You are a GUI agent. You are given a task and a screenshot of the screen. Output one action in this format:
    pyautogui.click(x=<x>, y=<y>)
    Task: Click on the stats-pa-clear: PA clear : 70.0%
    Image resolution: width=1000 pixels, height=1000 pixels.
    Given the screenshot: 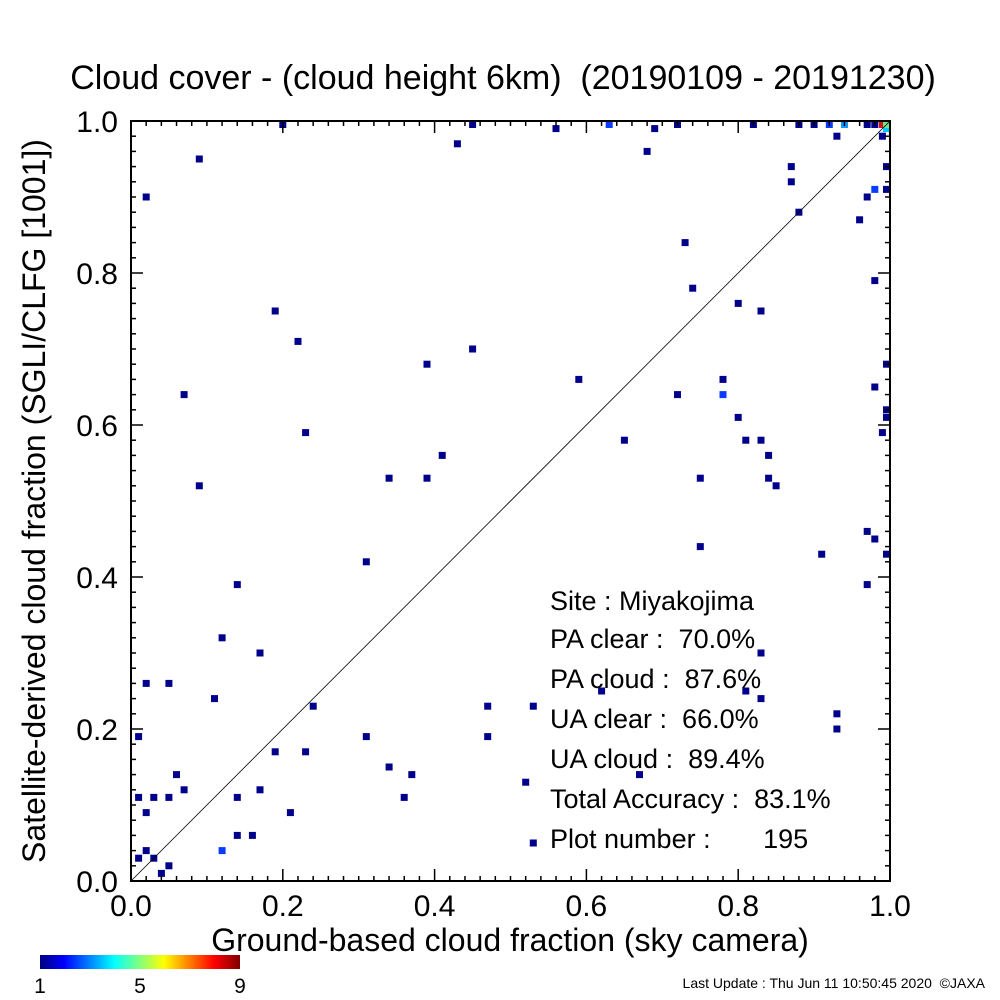 What is the action you would take?
    pyautogui.click(x=652, y=639)
    